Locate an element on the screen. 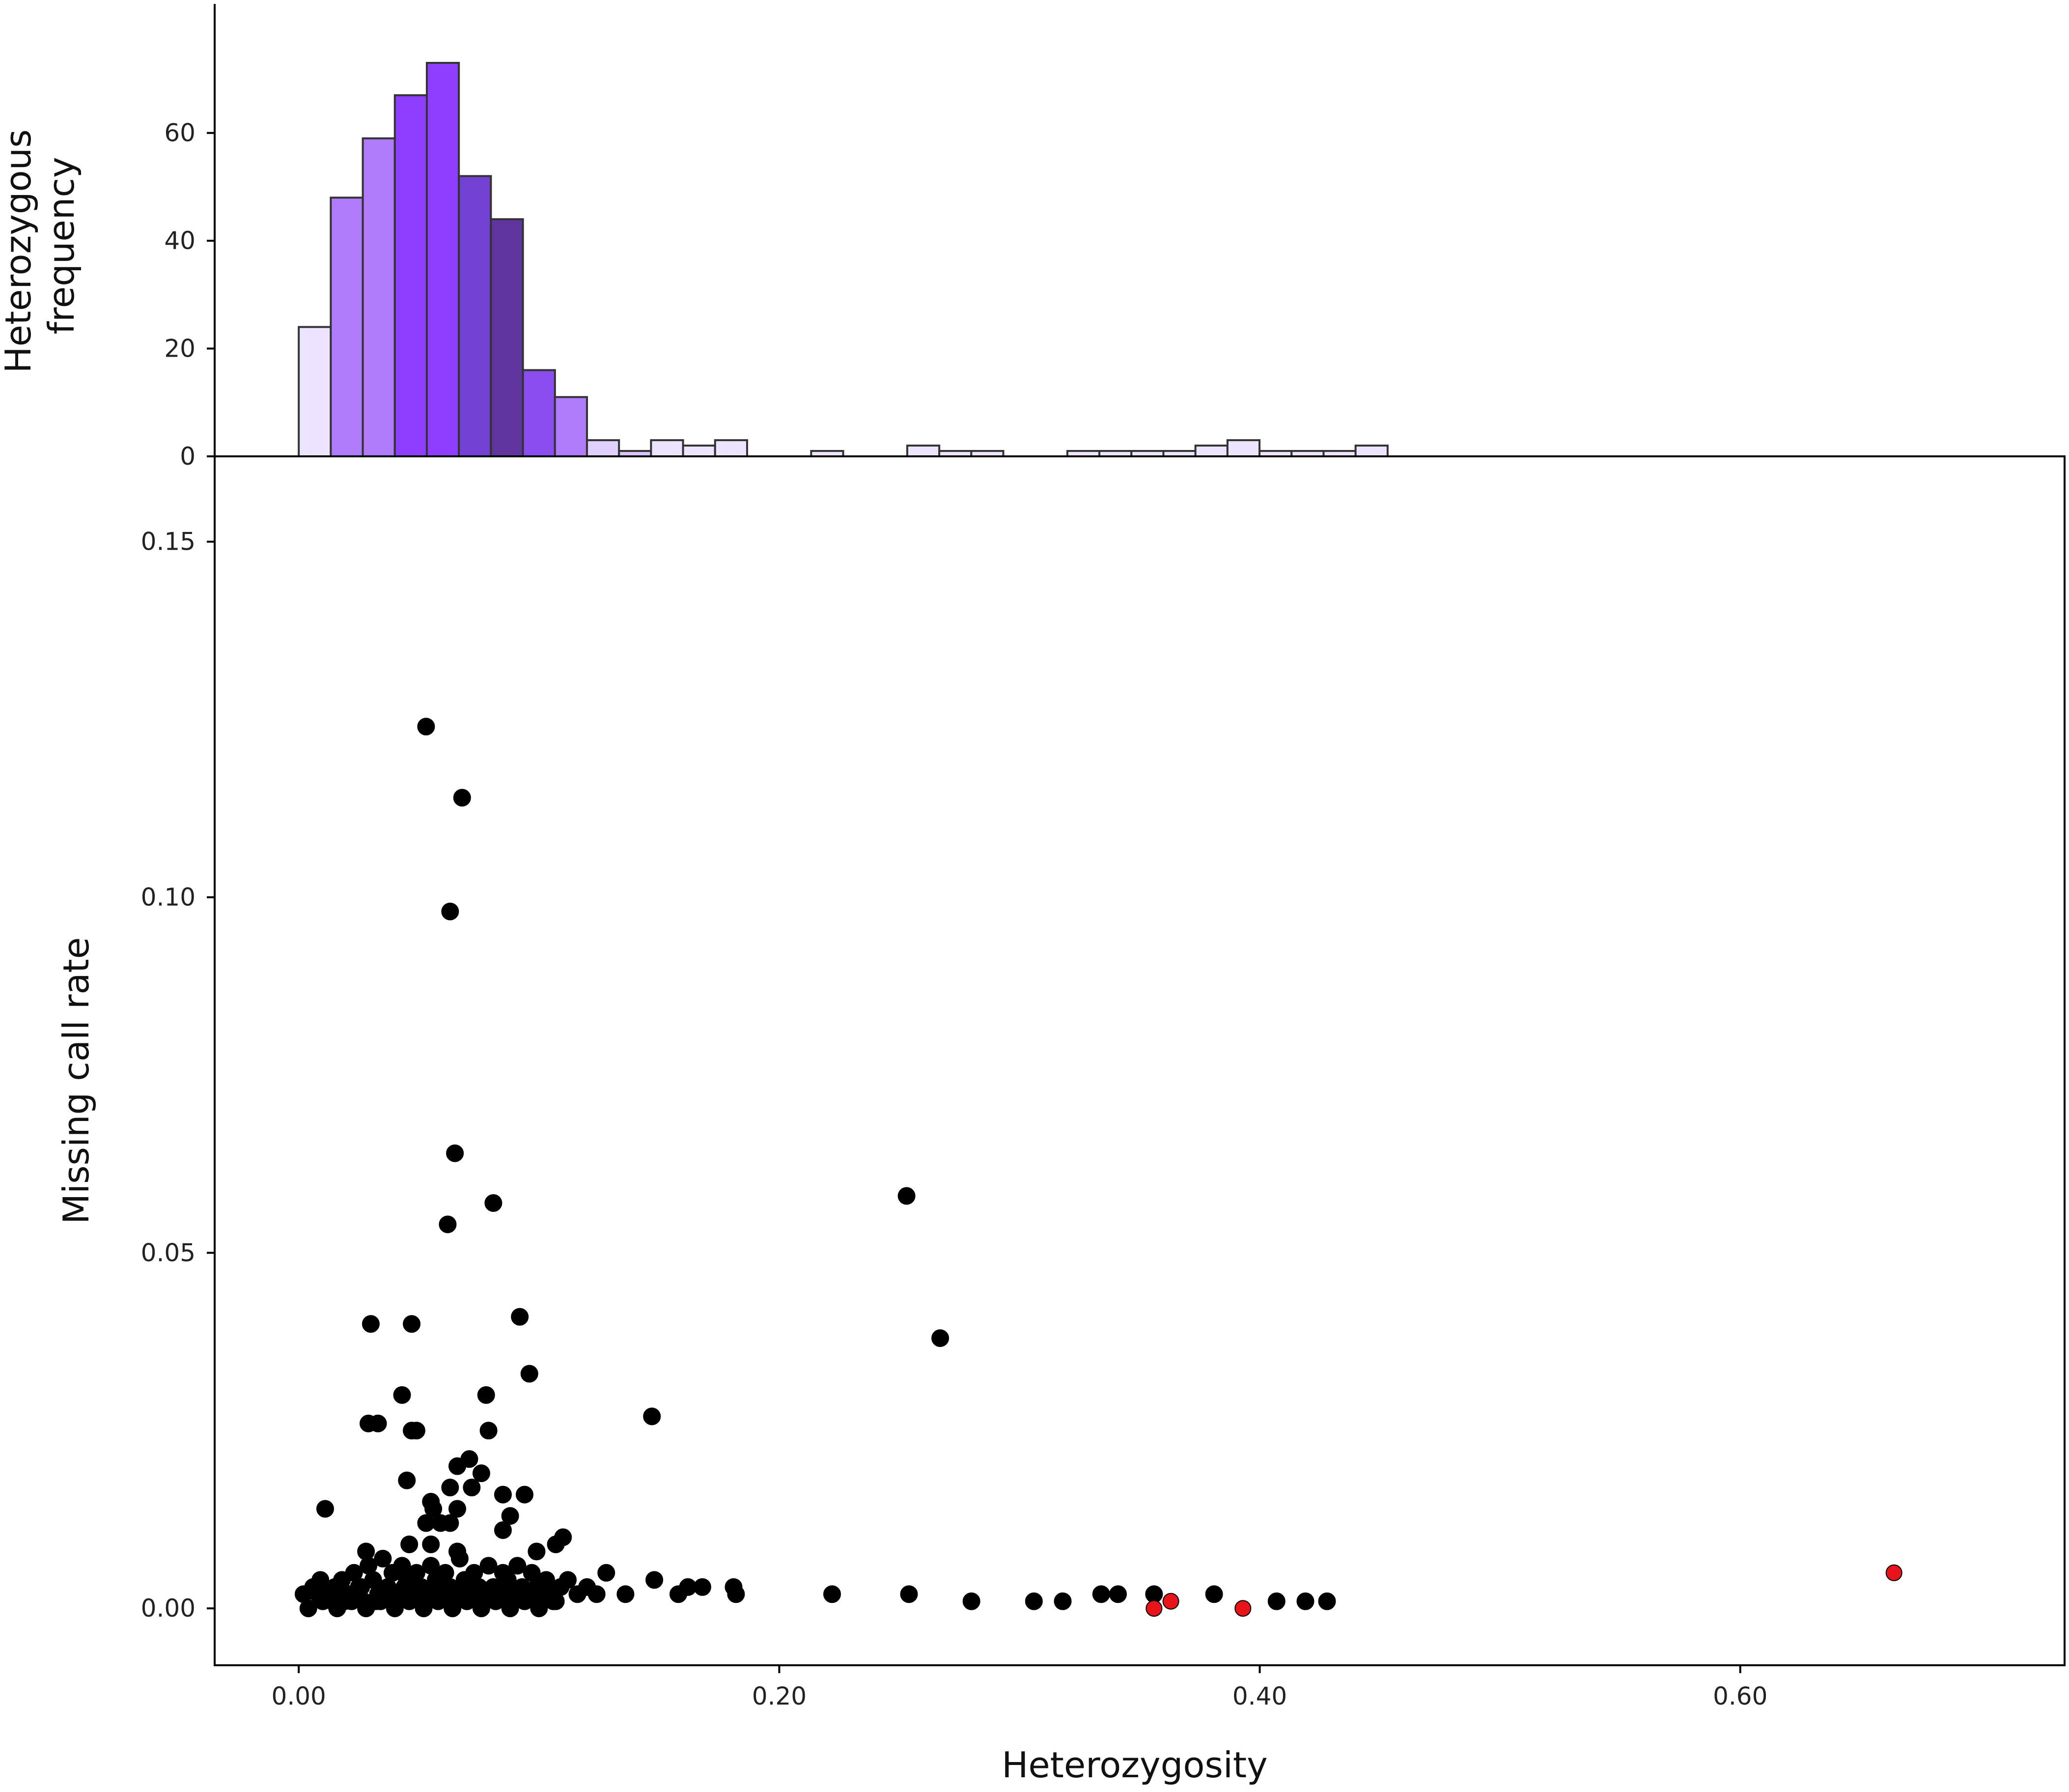 This screenshot has height=1792, width=2069. scatter-x-tick-label: 0.00 is located at coordinates (299, 1696).